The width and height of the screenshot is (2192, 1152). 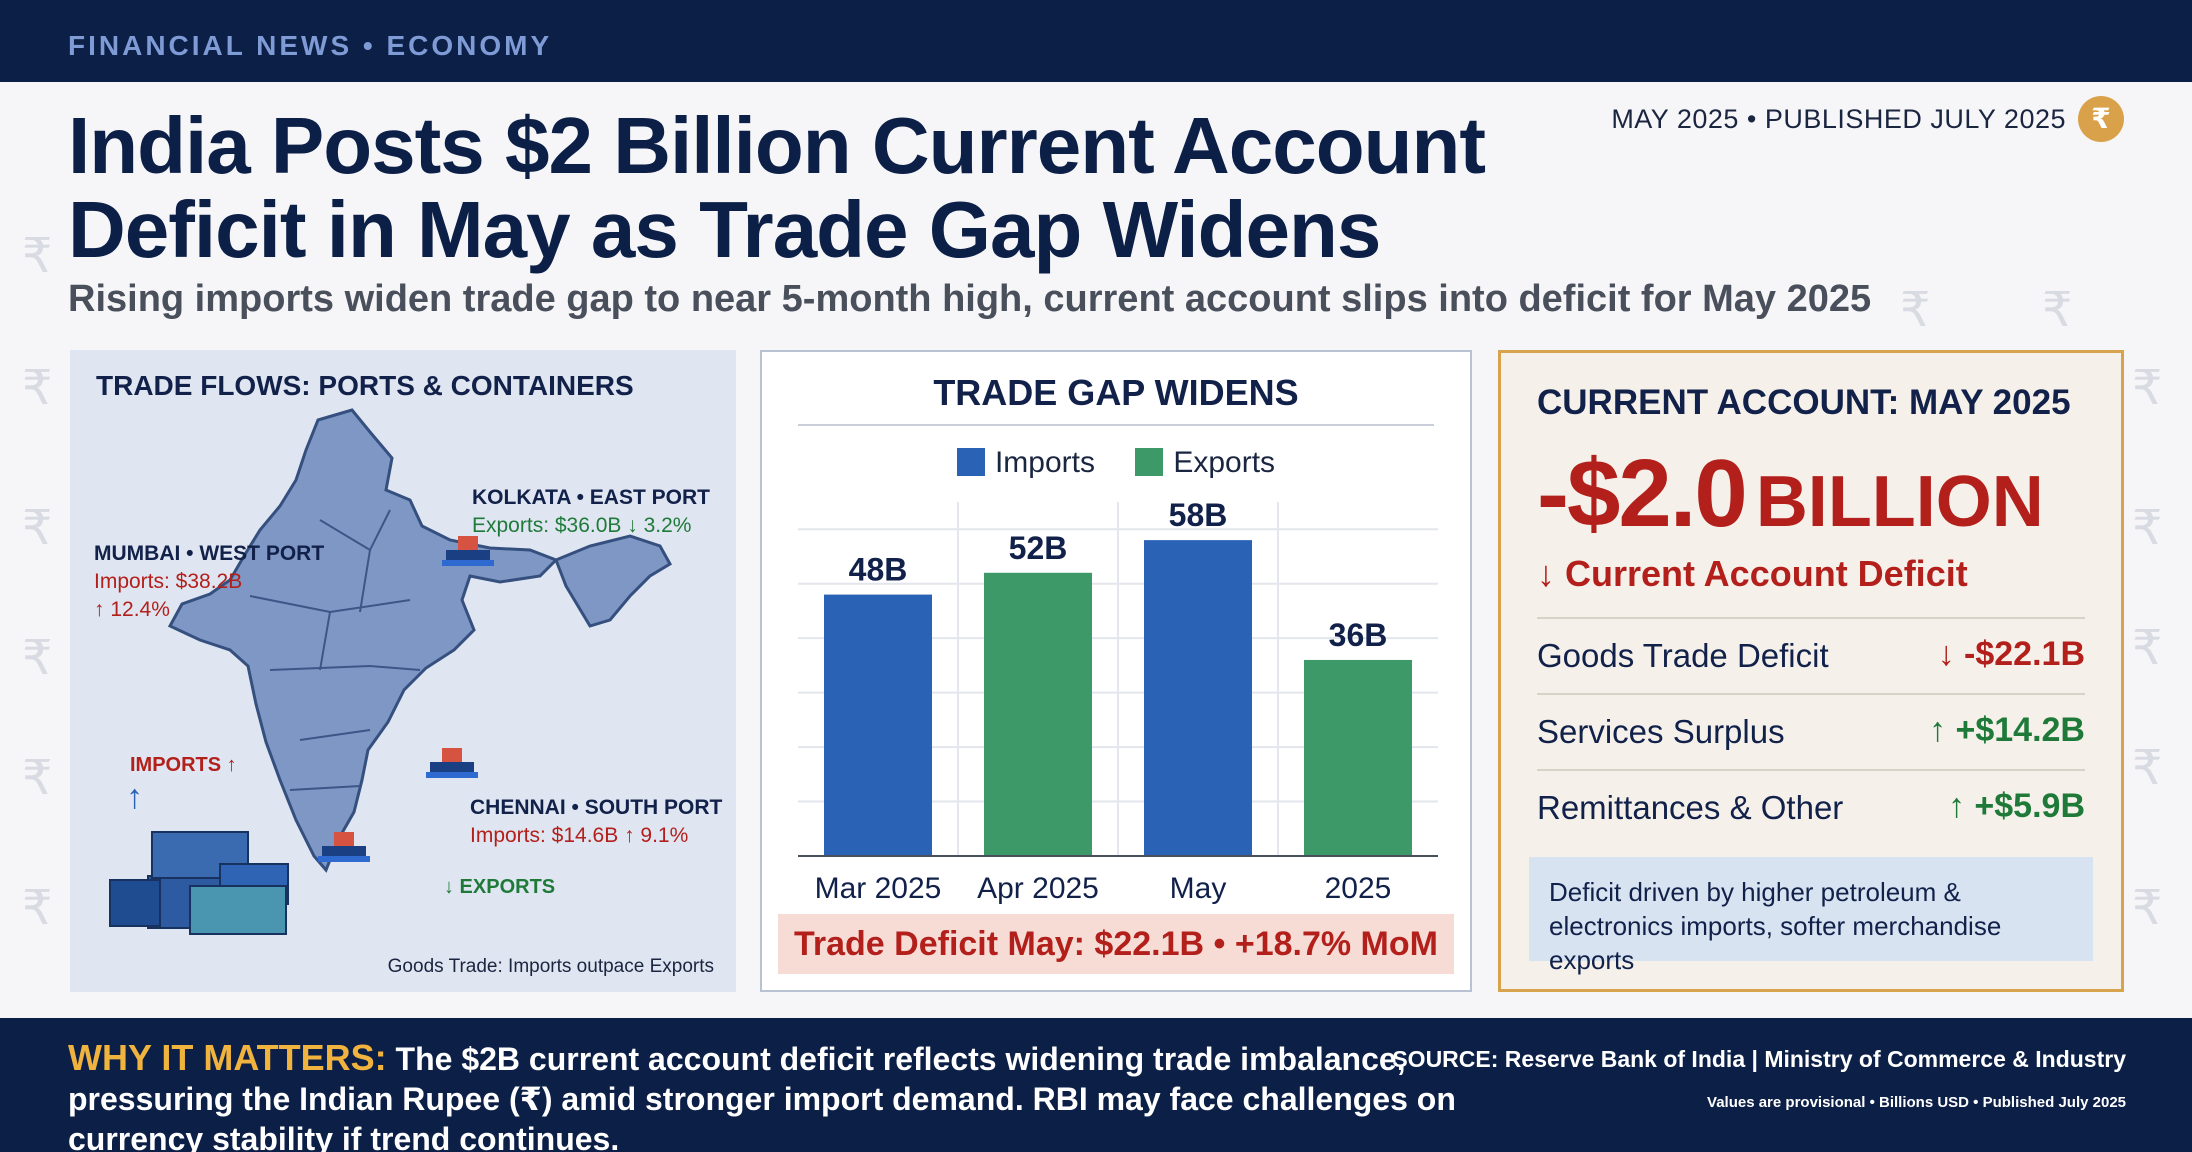 What do you see at coordinates (878, 888) in the screenshot?
I see `x-tick-label: Mar 2025` at bounding box center [878, 888].